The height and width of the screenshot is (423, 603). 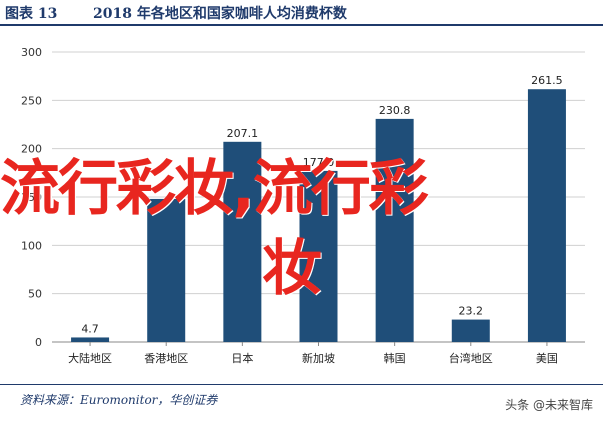 I want to click on corner-watermark: 头条 @未来智库, so click(x=549, y=405).